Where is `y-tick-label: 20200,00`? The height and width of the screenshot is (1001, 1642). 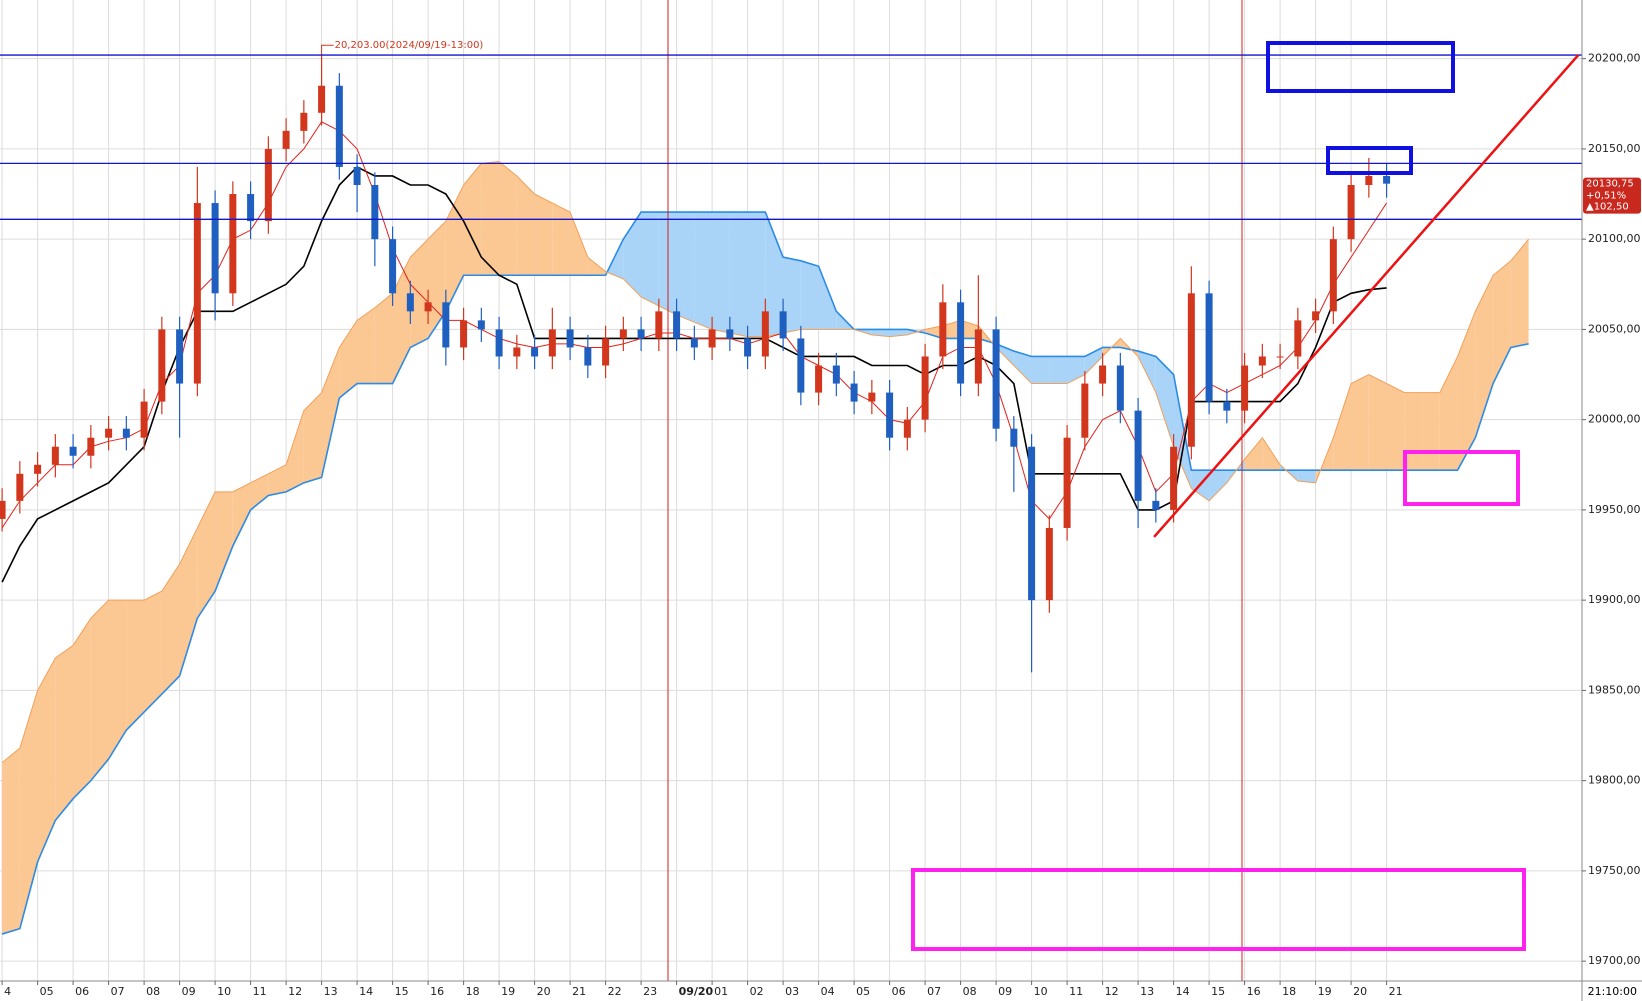
y-tick-label: 20200,00 is located at coordinates (1614, 58).